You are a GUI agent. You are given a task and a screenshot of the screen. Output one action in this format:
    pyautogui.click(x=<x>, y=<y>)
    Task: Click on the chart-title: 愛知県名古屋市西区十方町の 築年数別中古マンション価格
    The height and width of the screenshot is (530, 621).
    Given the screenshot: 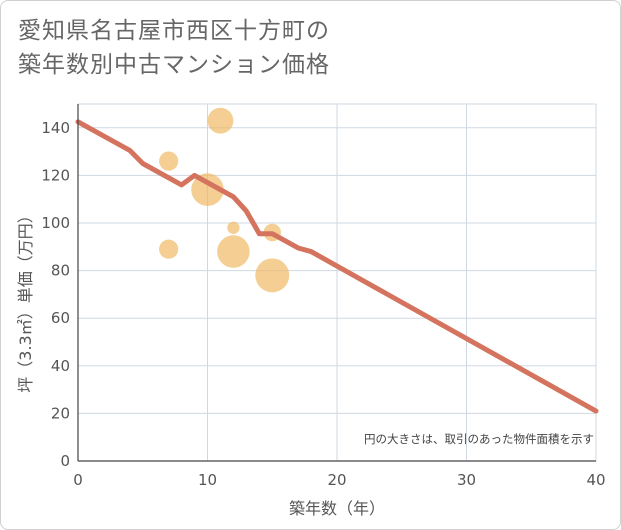 What is the action you would take?
    pyautogui.click(x=174, y=48)
    